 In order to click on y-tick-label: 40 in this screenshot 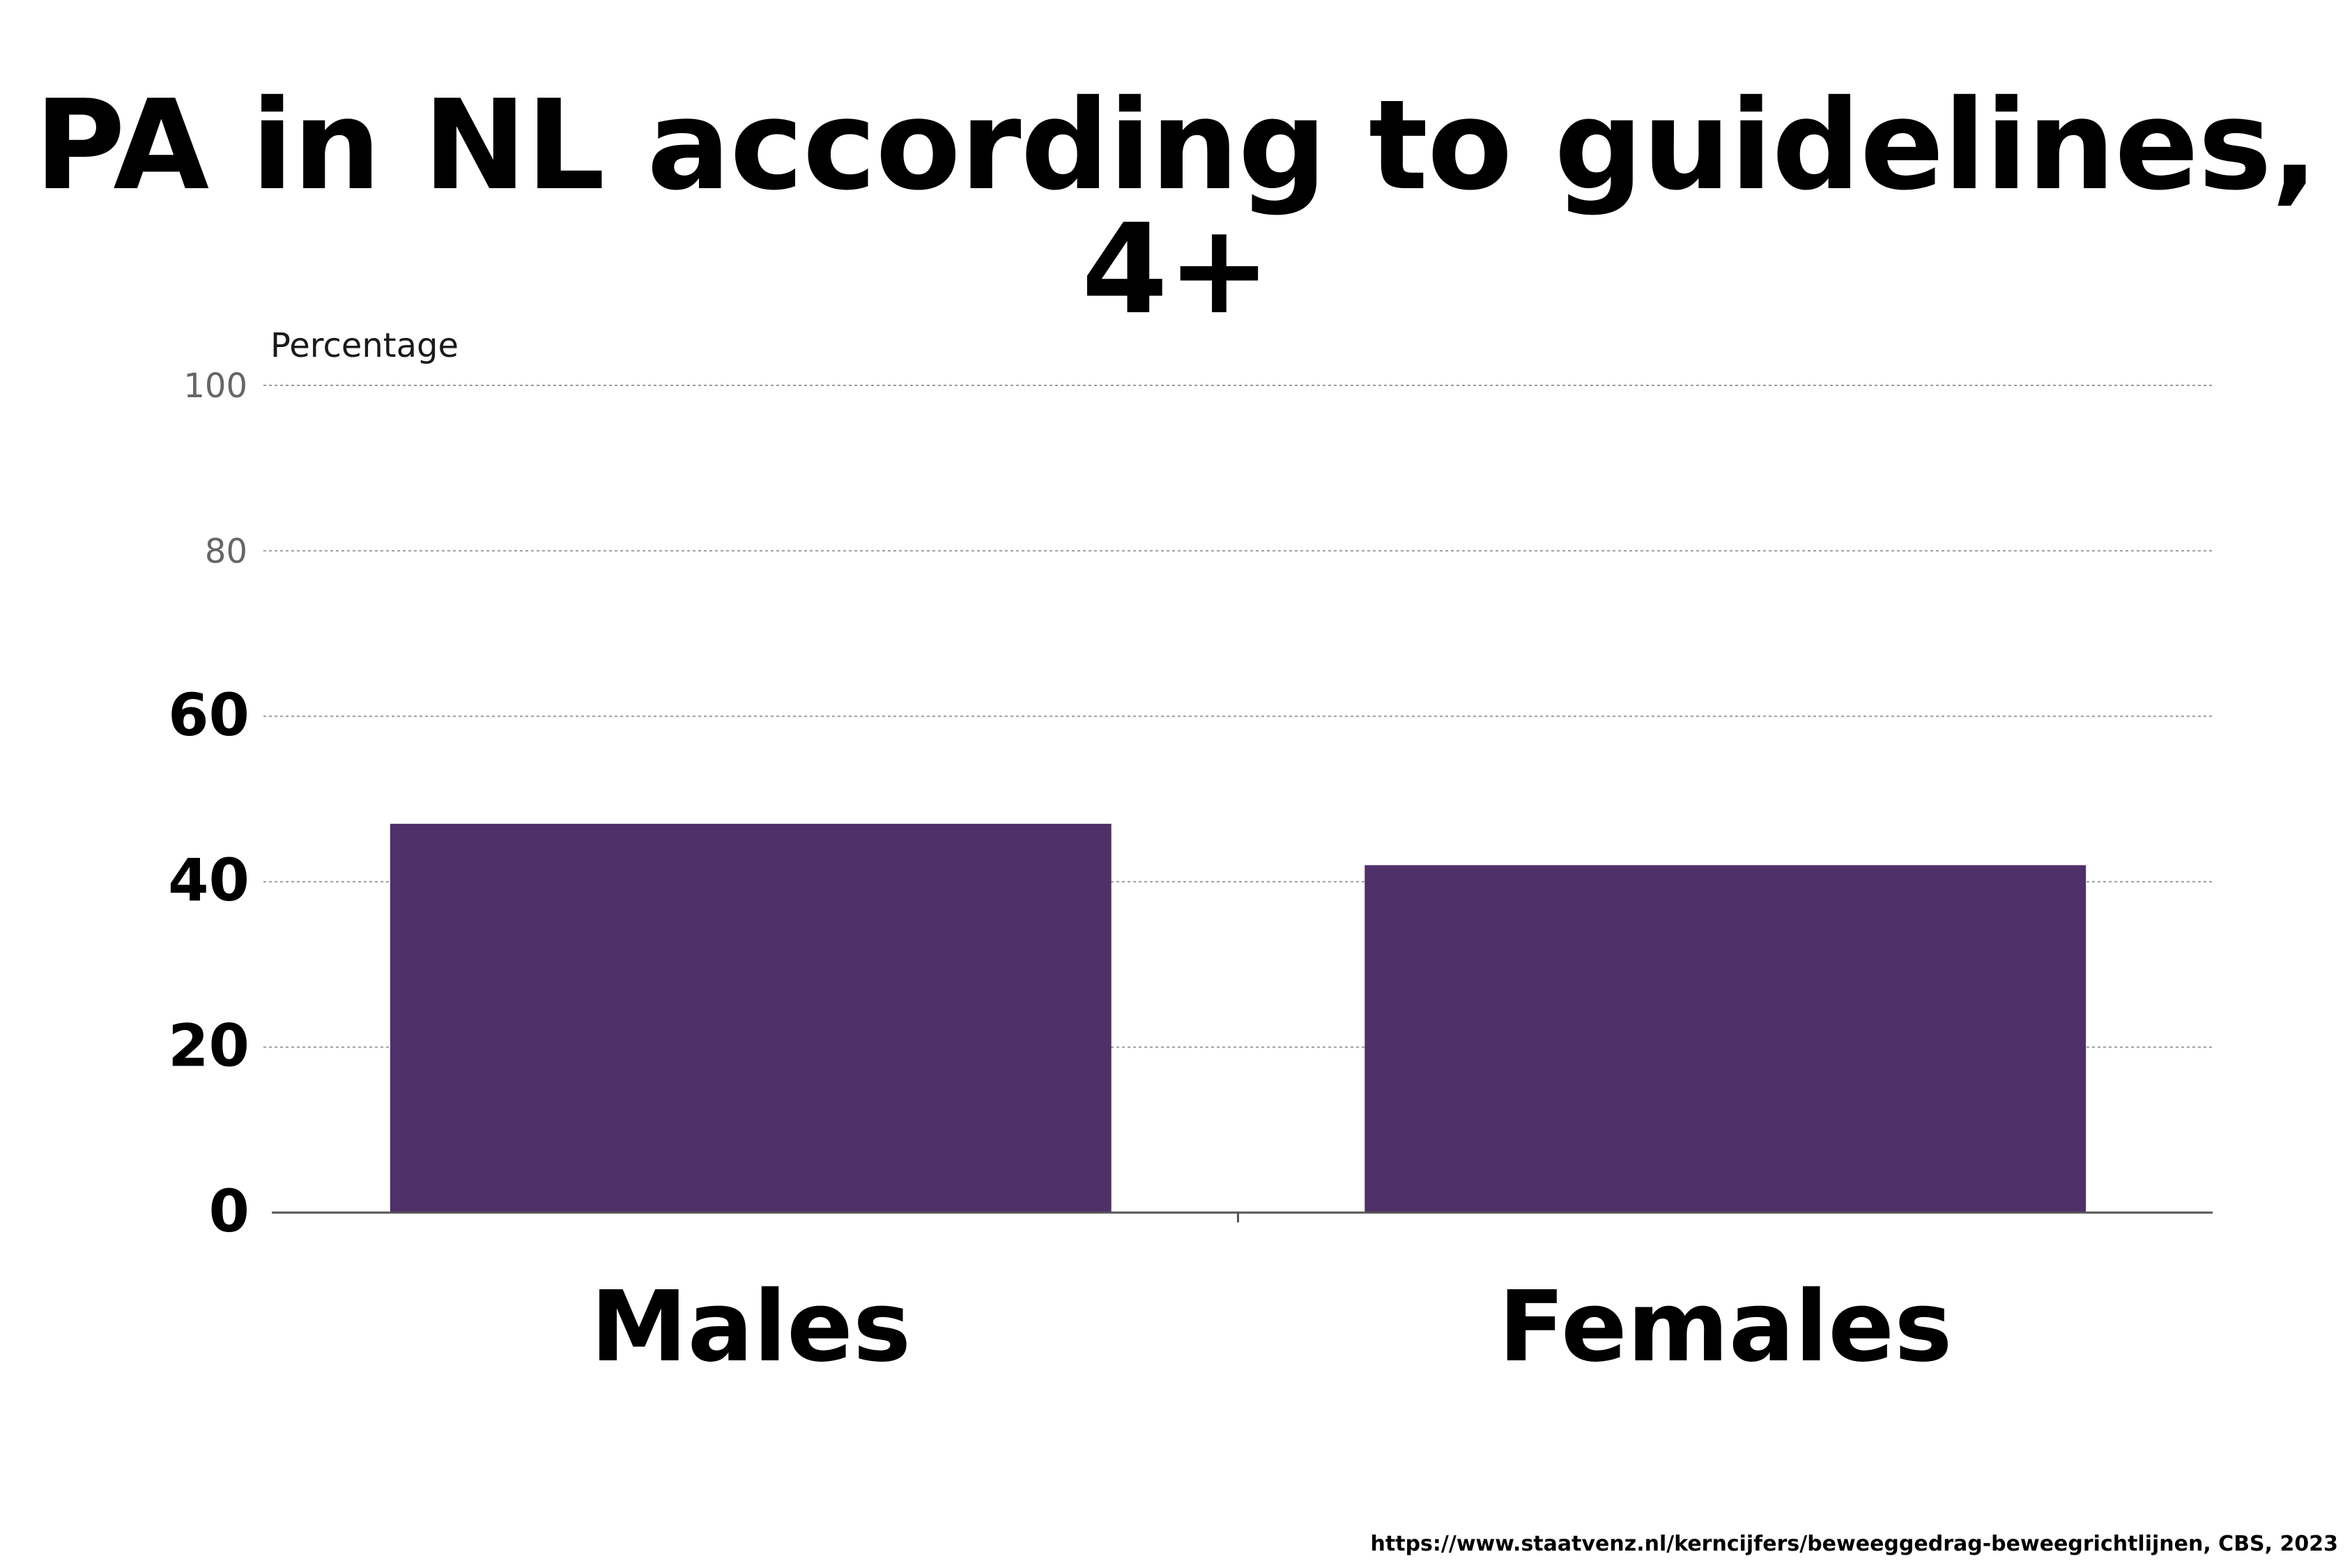, I will do `click(208, 880)`.